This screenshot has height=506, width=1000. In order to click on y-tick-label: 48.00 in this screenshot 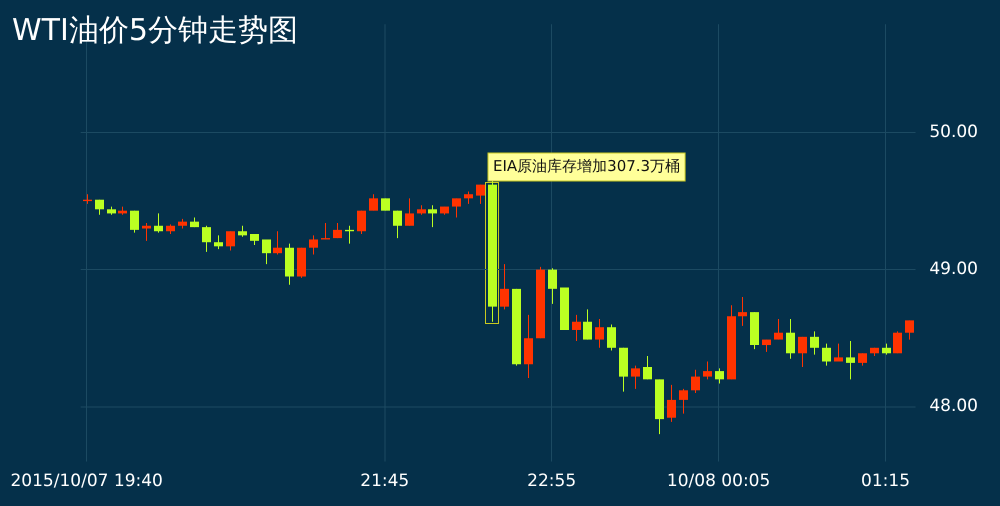, I will do `click(953, 406)`.